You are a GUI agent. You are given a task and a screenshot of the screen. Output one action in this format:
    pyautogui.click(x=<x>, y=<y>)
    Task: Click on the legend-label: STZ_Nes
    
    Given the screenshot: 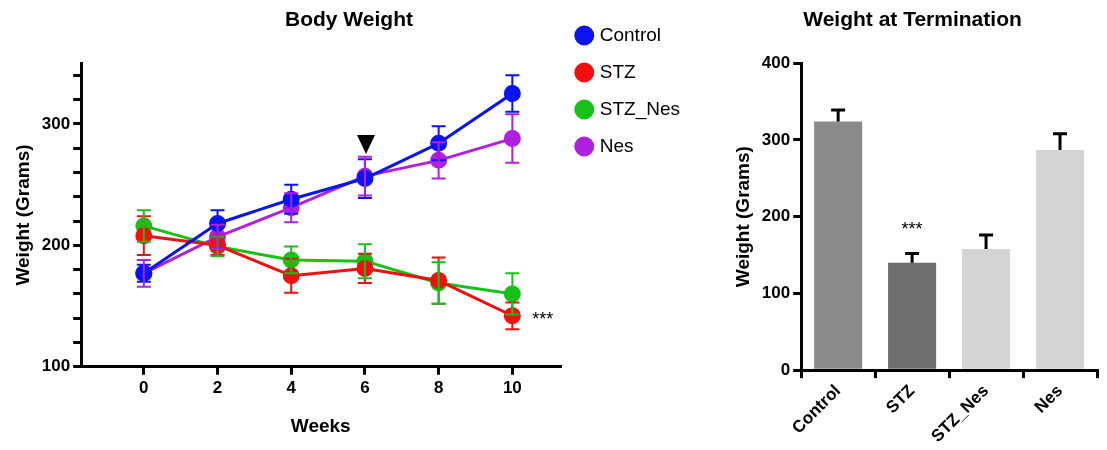 What is the action you would take?
    pyautogui.click(x=640, y=108)
    